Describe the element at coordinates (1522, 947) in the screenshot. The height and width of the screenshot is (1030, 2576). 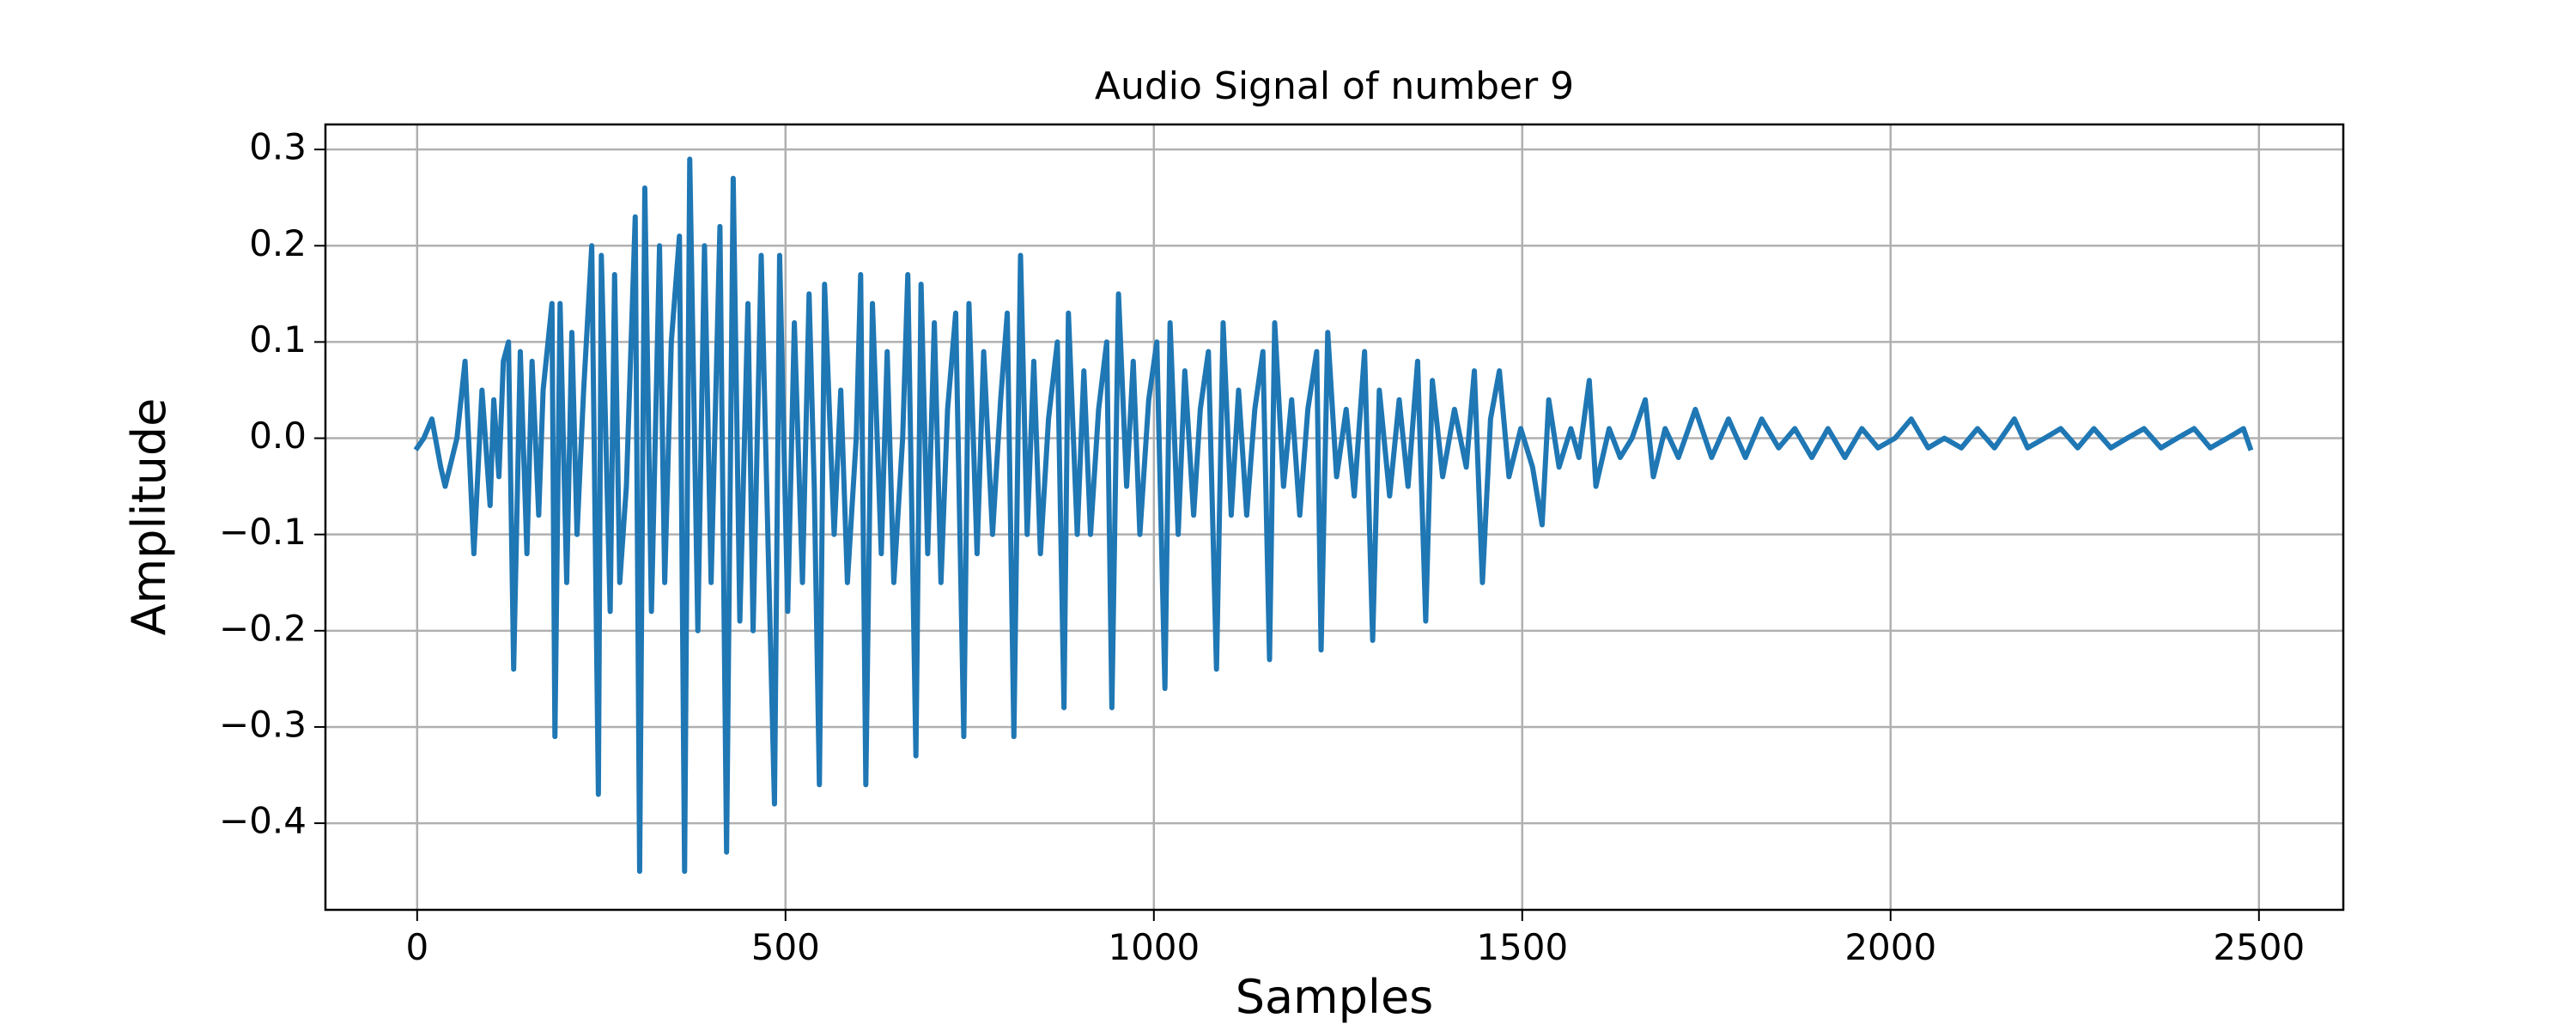
I see `x-tick-label: 1500` at that location.